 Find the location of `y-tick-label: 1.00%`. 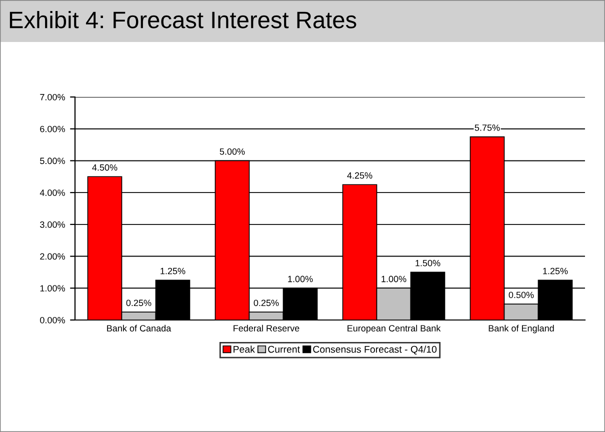

y-tick-label: 1.00% is located at coordinates (52, 288).